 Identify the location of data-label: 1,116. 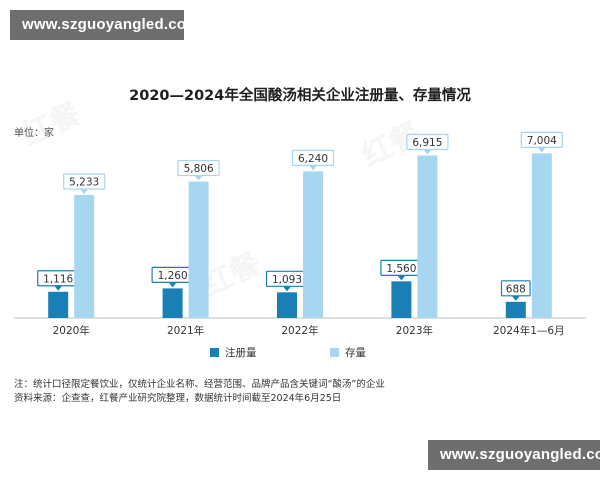
(58, 279).